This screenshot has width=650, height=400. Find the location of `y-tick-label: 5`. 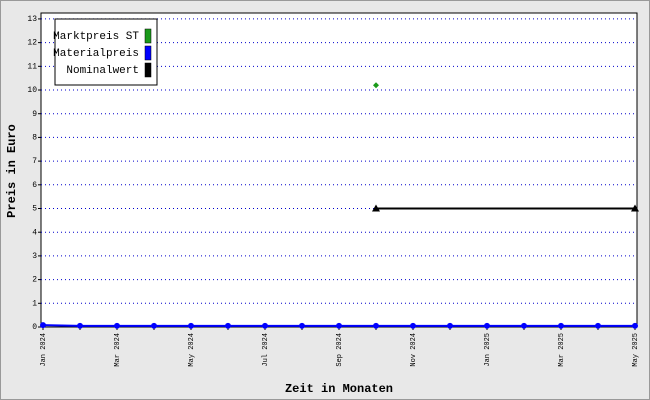

y-tick-label: 5 is located at coordinates (34, 209).